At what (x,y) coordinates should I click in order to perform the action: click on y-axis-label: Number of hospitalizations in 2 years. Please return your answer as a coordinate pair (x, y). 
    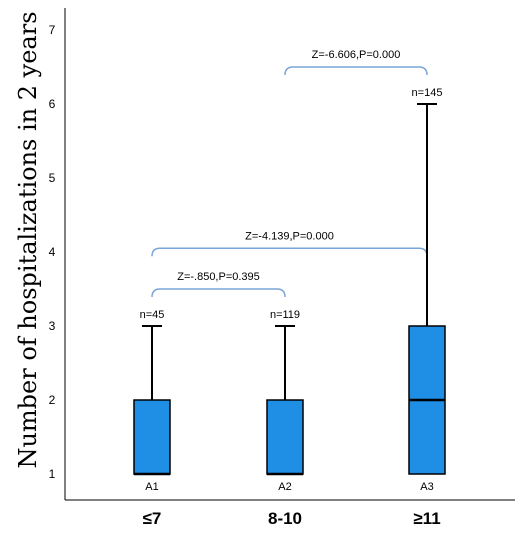
    Looking at the image, I should click on (28, 239).